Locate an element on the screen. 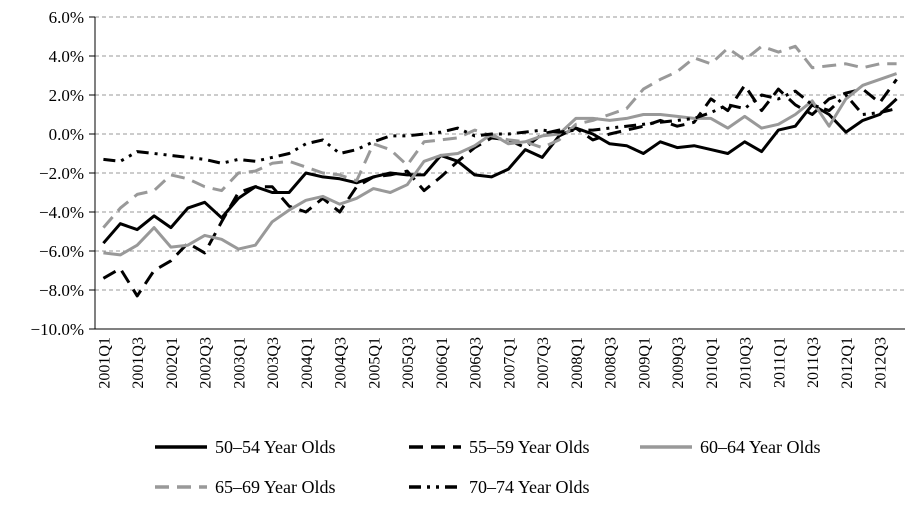 The width and height of the screenshot is (906, 507). x-tick-label: 2003Q1 is located at coordinates (239, 363).